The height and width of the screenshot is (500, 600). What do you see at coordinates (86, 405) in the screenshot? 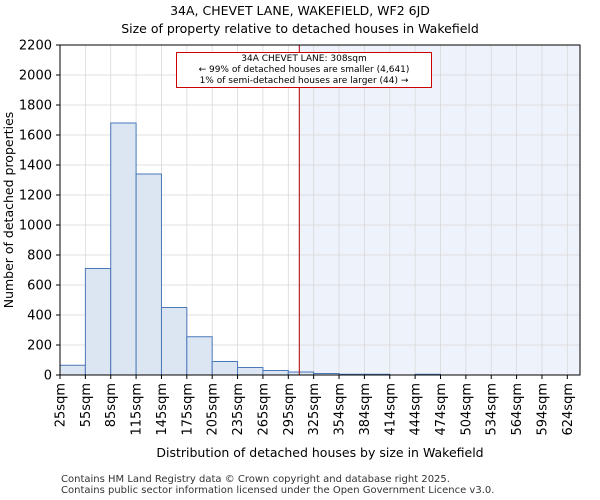
I see `x-tick-label: 55sqm` at bounding box center [86, 405].